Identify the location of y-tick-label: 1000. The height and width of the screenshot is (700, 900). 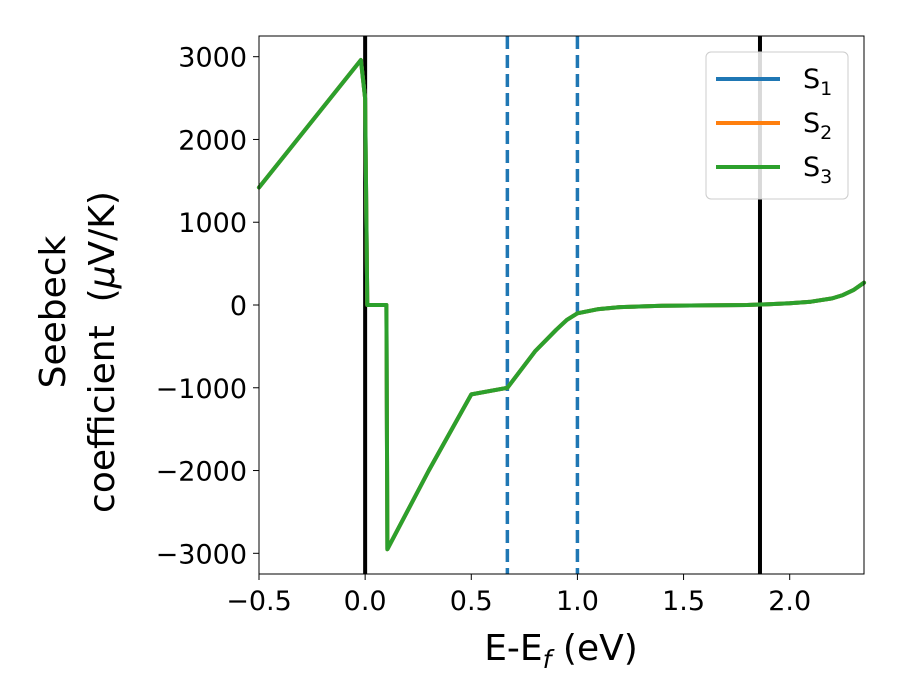
(212, 223).